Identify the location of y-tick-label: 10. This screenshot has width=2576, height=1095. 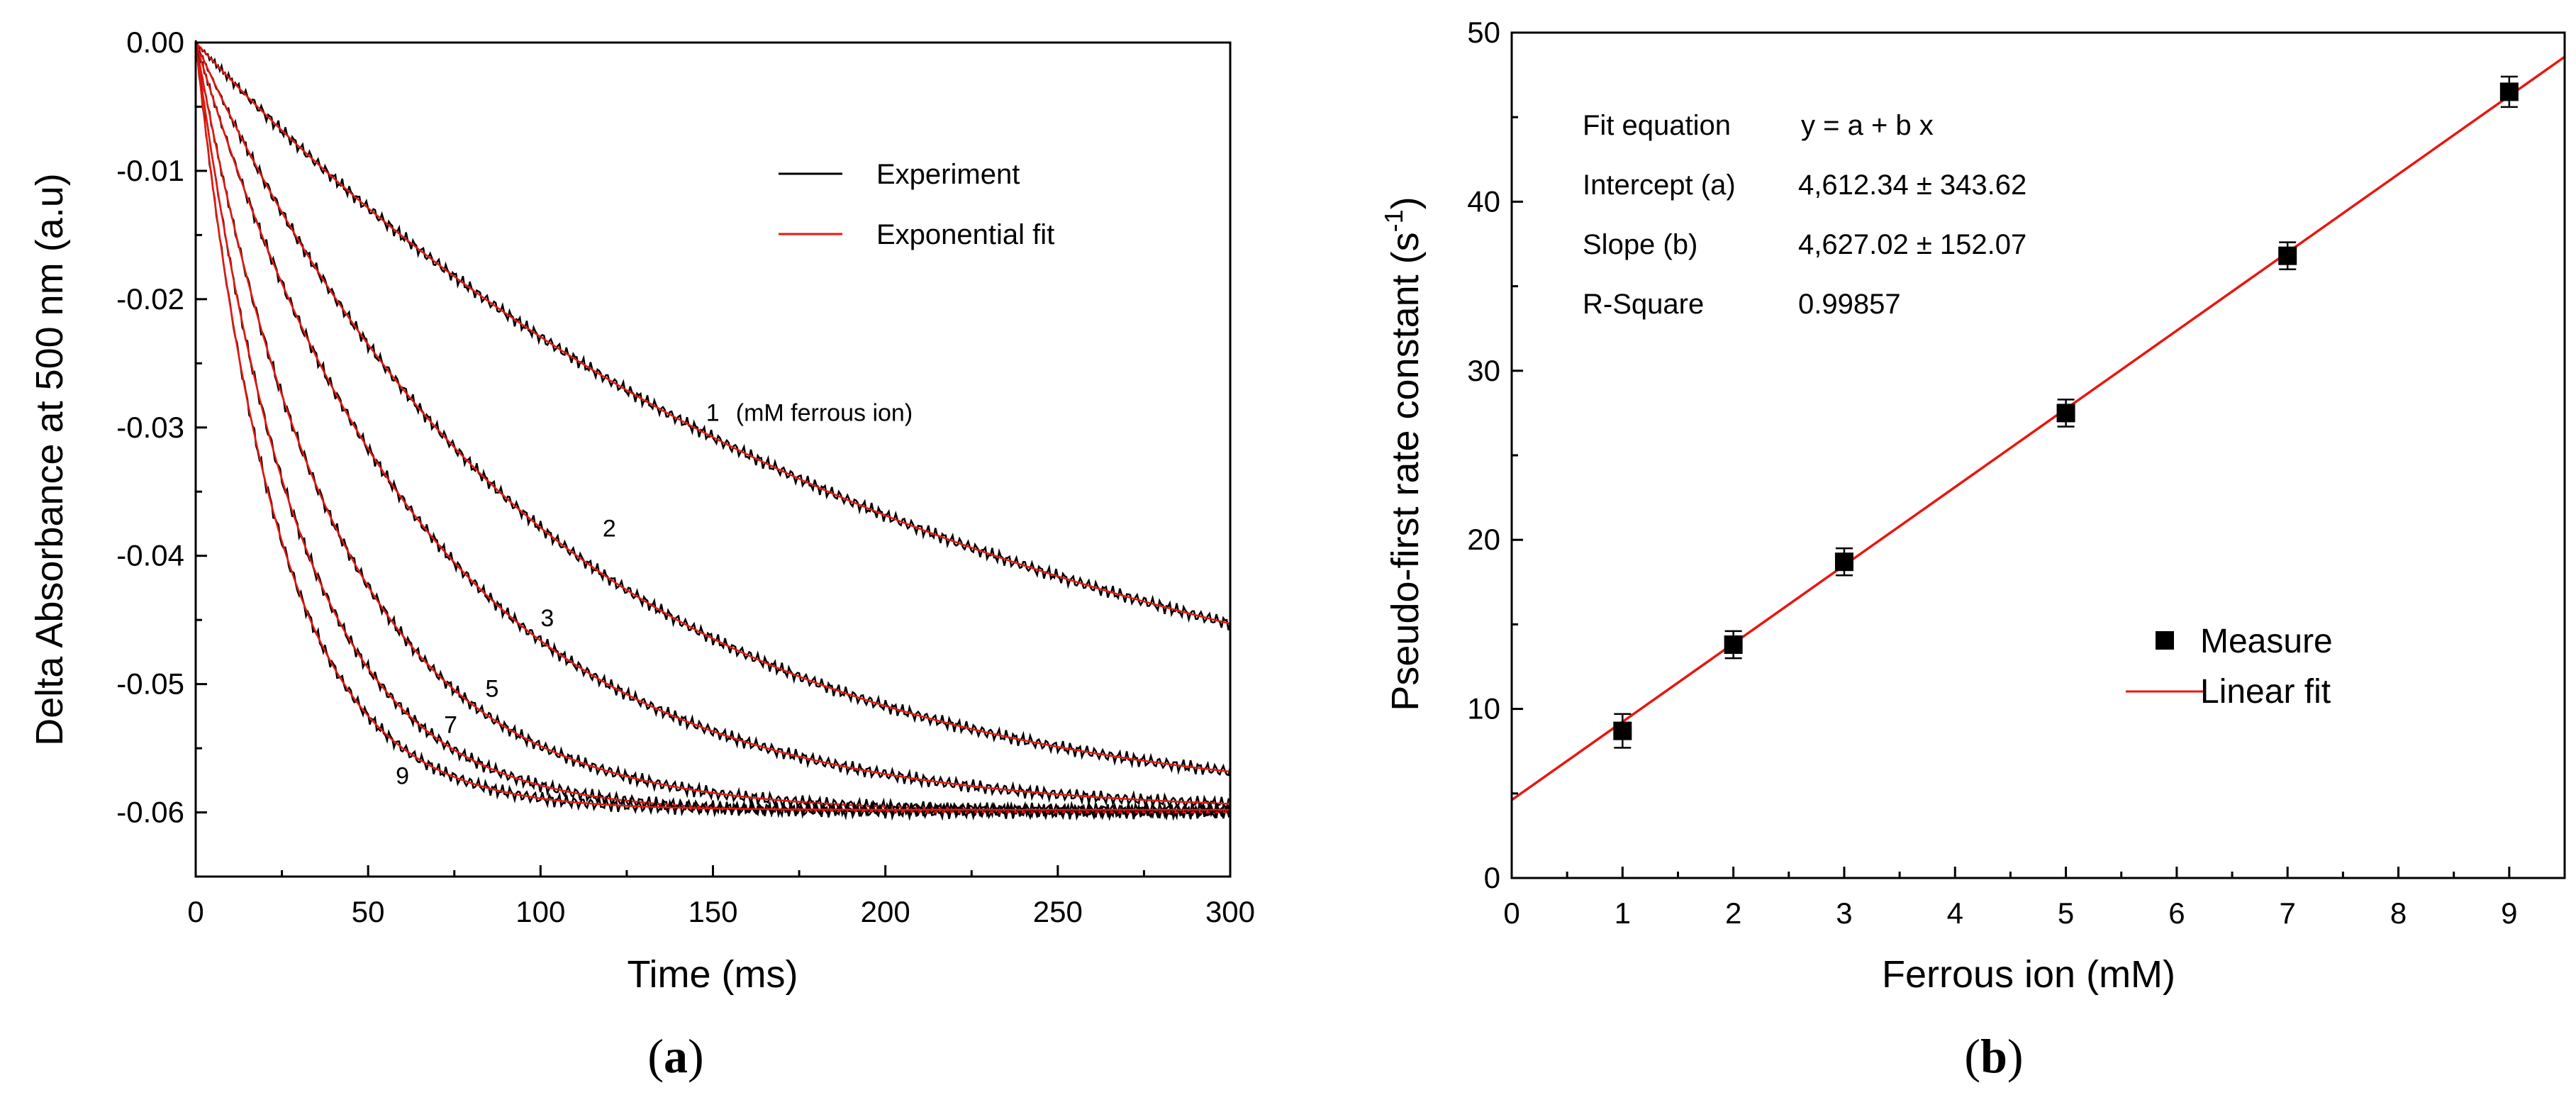
(1483, 709).